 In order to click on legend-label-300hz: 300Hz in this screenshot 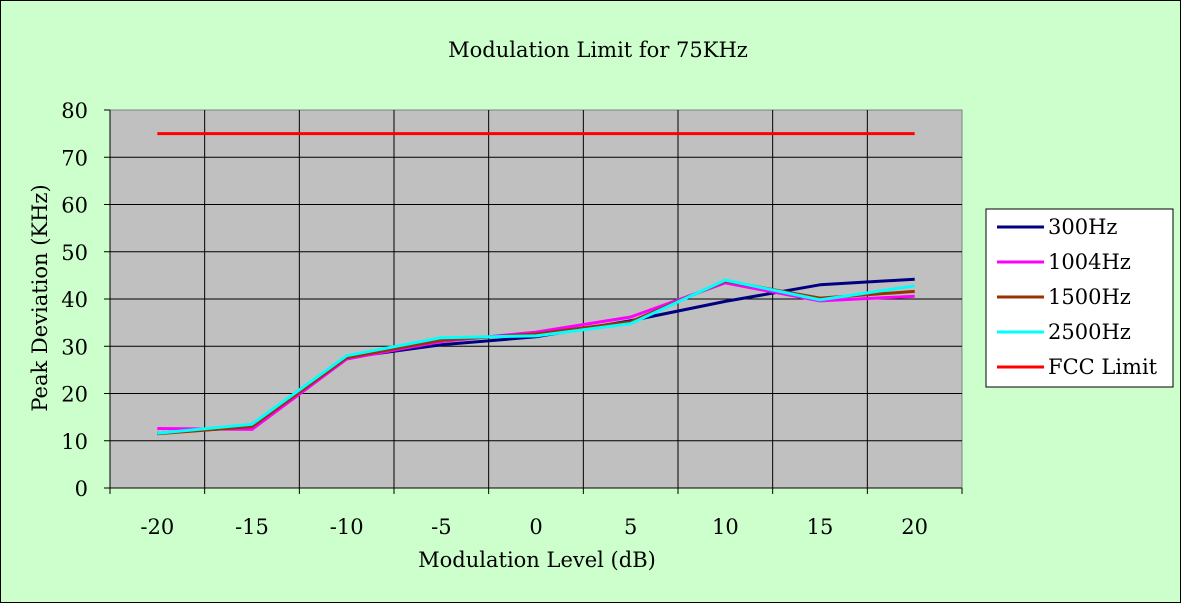, I will do `click(1082, 227)`.